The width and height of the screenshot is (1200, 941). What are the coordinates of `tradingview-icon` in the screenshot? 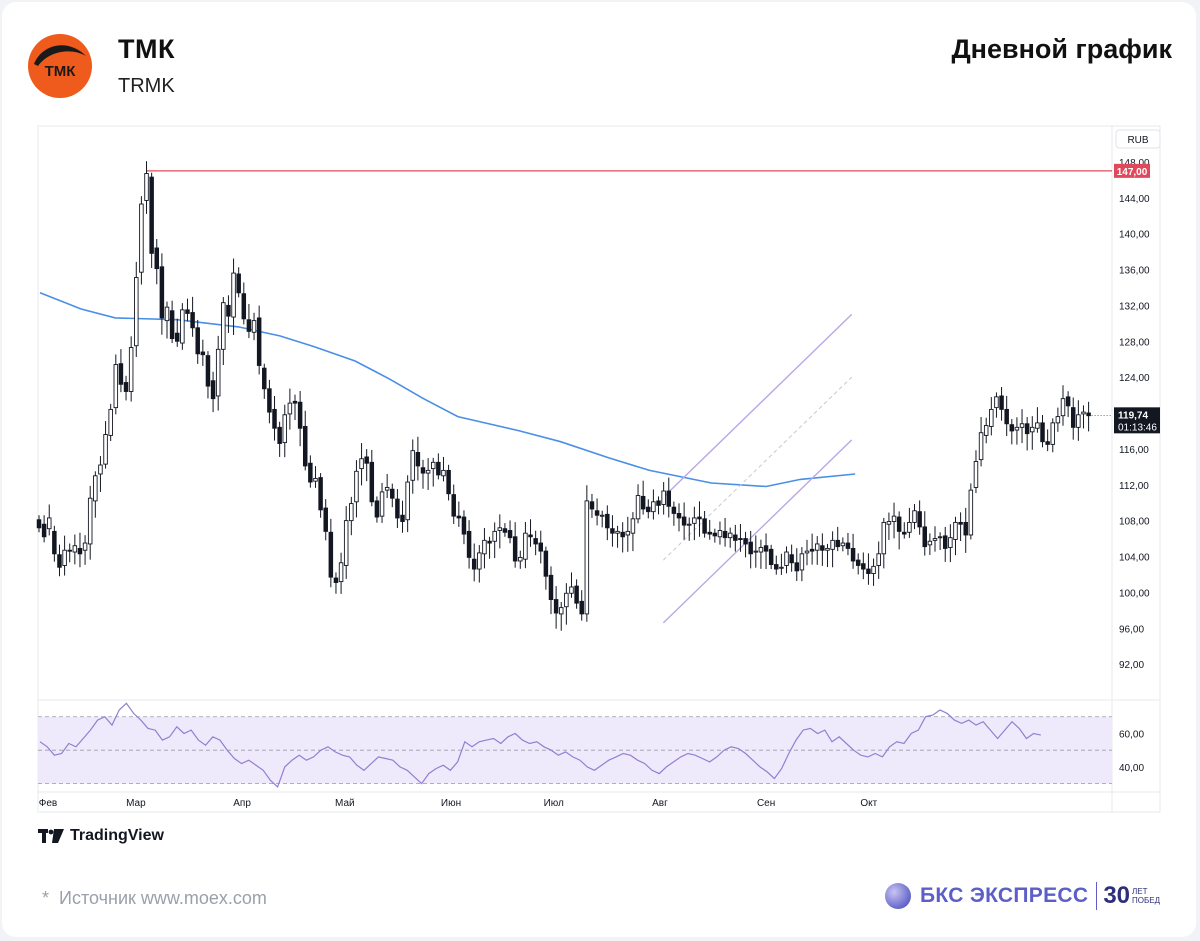 It's located at (51, 836).